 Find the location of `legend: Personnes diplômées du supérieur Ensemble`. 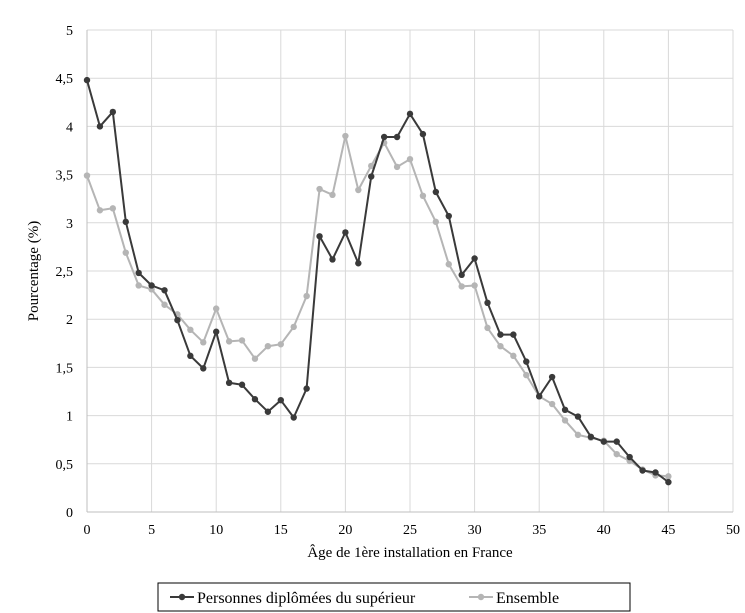

legend: Personnes diplômées du supérieur Ensemble is located at coordinates (394, 597).